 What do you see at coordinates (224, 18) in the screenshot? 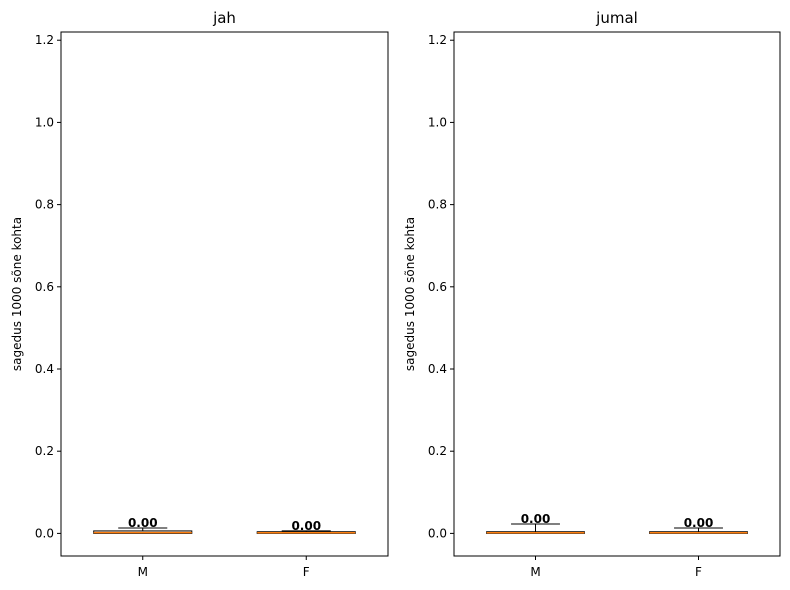
I see `chart-title: jah` at bounding box center [224, 18].